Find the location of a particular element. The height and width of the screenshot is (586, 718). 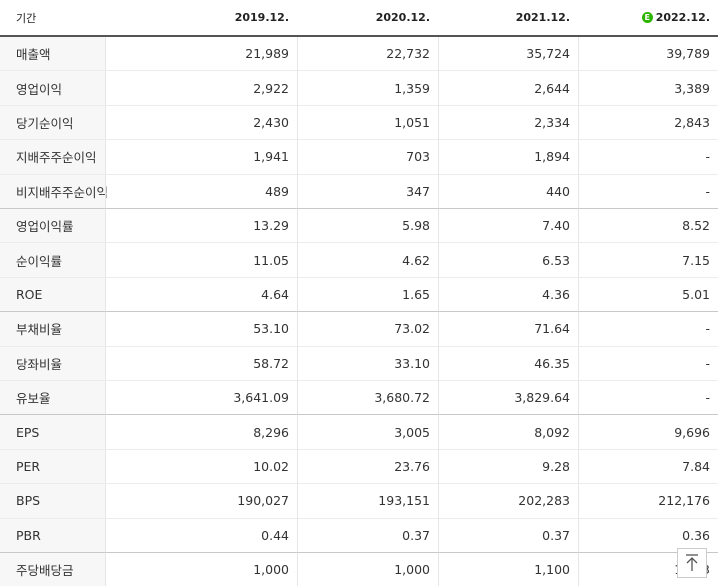

estimate-badge: E is located at coordinates (647, 17).